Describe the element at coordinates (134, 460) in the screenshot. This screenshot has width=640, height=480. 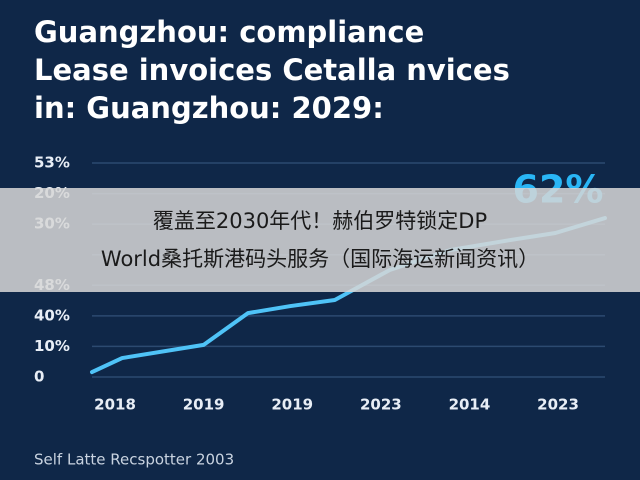
I see `footer: Self Latte Recspotter 2003` at that location.